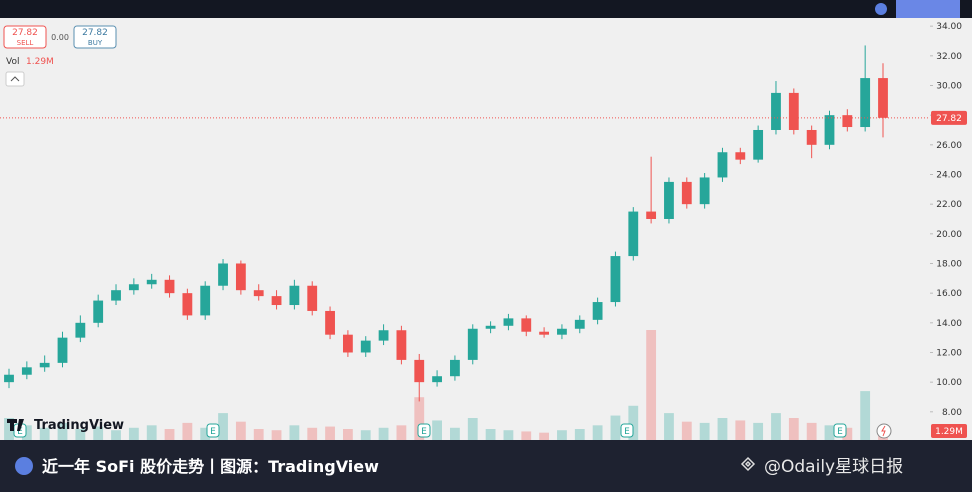 This screenshot has height=492, width=972. Describe the element at coordinates (79, 425) in the screenshot. I see `logo-text: TradingView` at that location.